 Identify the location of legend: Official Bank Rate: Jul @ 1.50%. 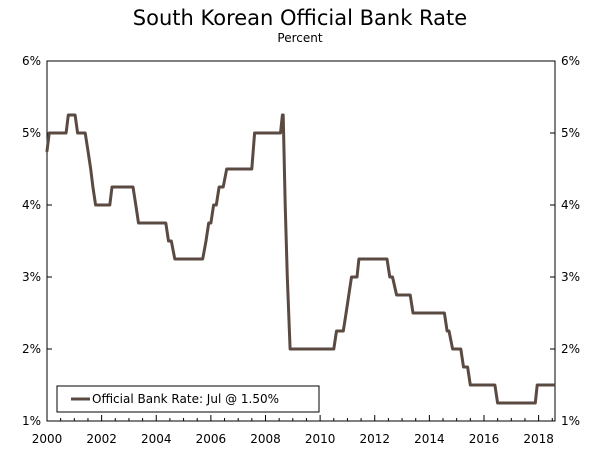
(188, 399).